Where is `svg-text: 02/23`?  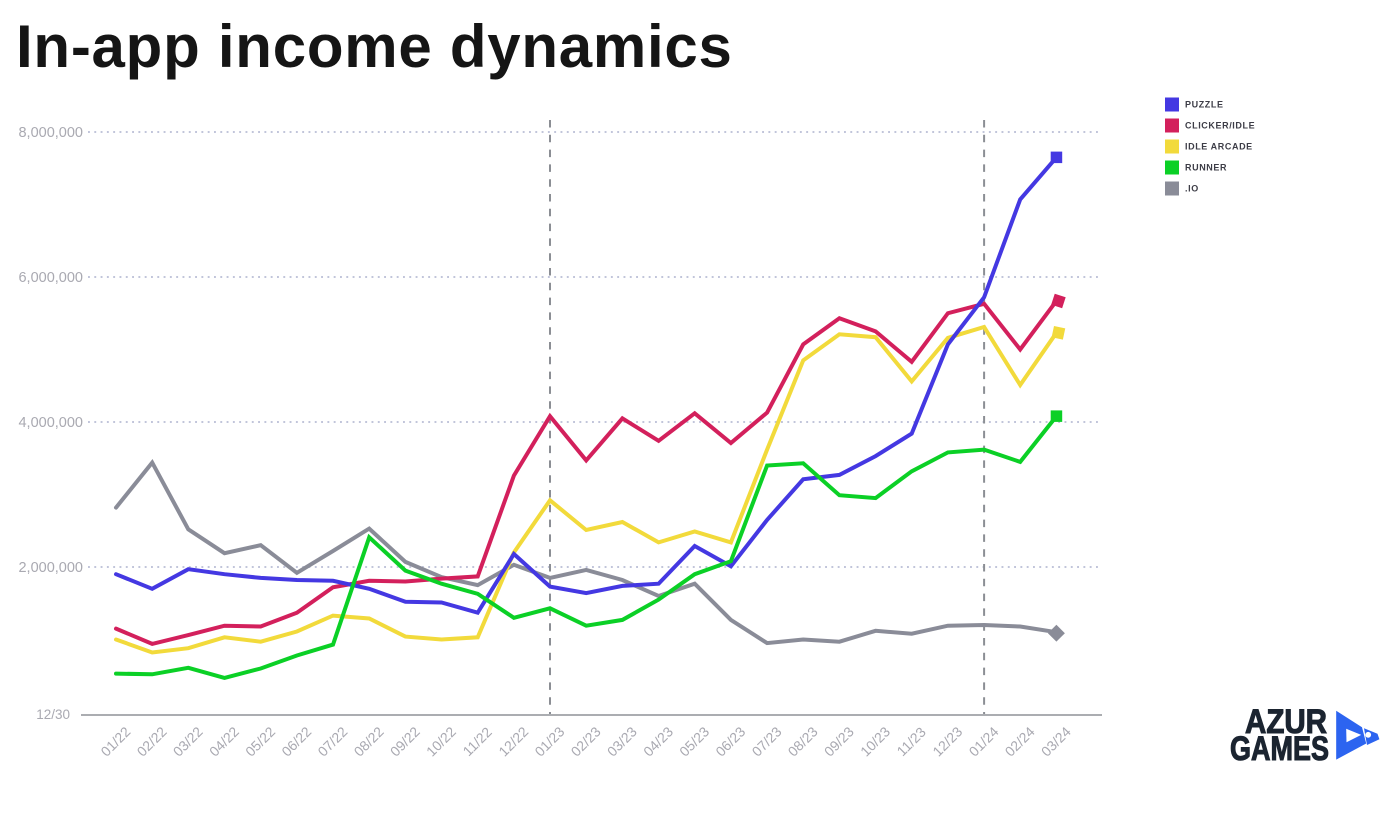
svg-text: 02/23 is located at coordinates (586, 741).